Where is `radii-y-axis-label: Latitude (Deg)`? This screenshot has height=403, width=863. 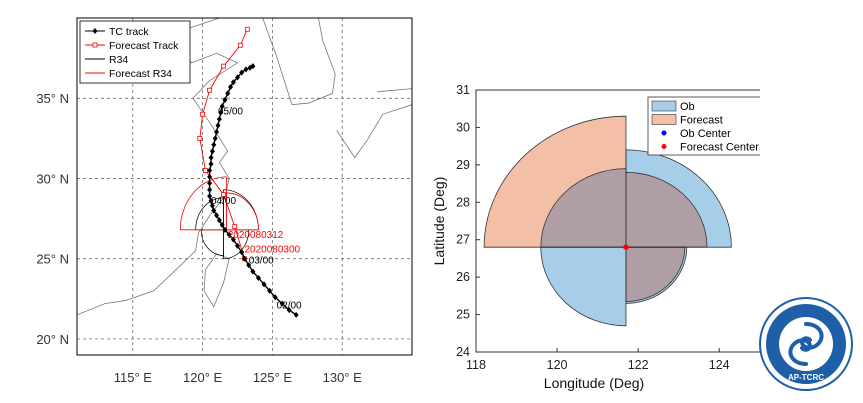
radii-y-axis-label: Latitude (Deg) is located at coordinates (439, 221).